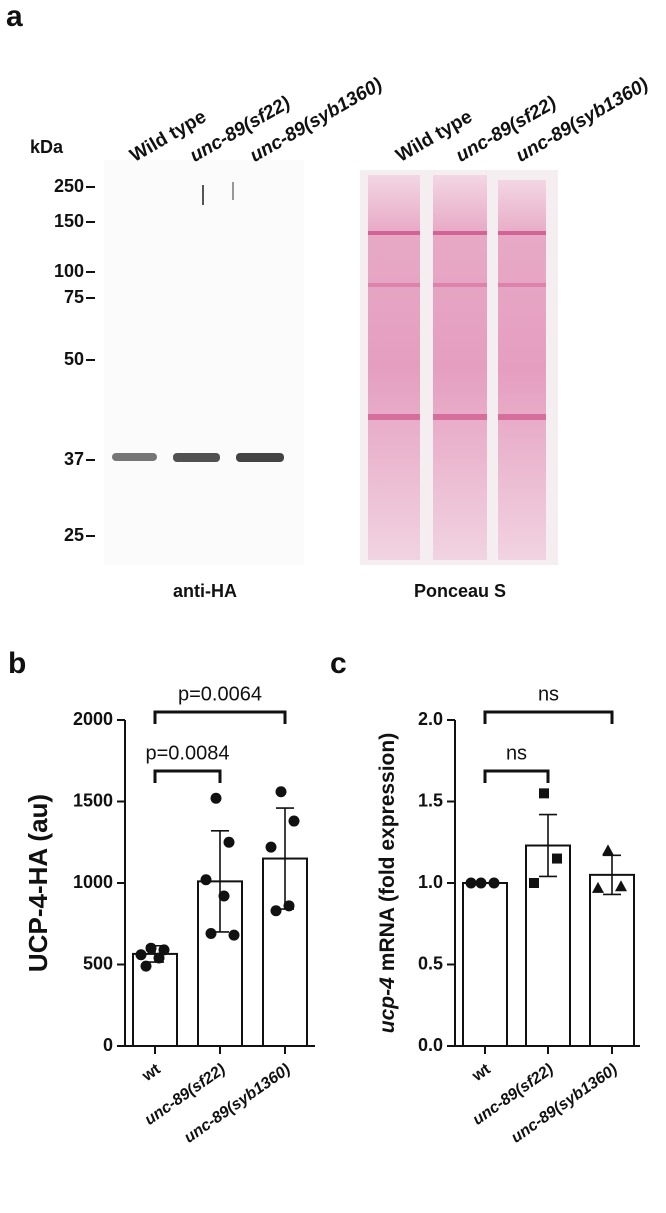 Image resolution: width=666 pixels, height=1213 pixels. I want to click on y-tick-label: 2.0, so click(430, 719).